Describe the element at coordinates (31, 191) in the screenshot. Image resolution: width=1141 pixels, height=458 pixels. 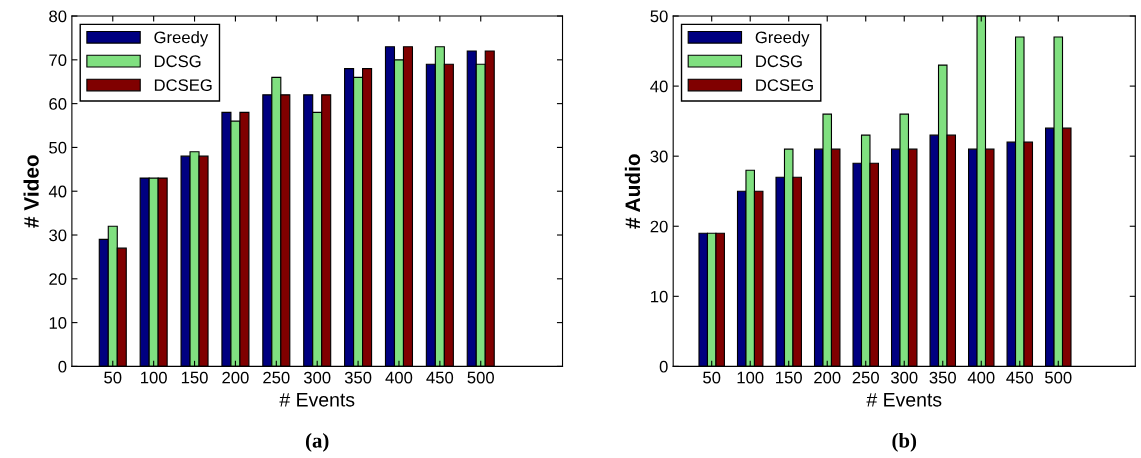
I see `y-axis-title: # Video` at that location.